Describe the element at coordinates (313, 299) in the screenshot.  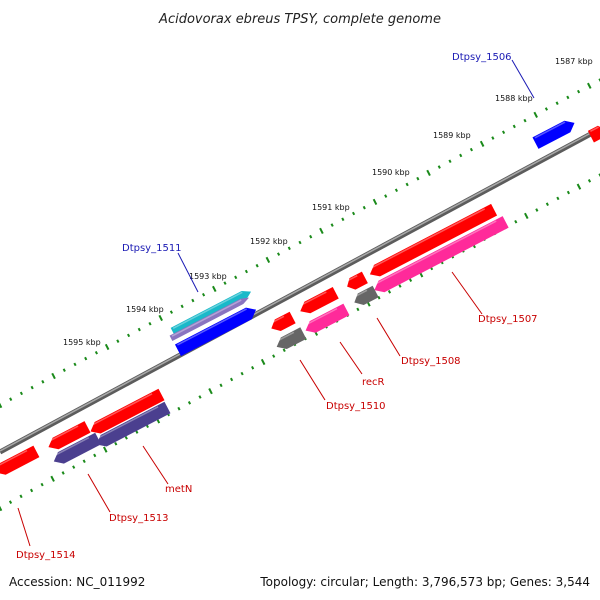
I see `gene-recR-red-shine` at that location.